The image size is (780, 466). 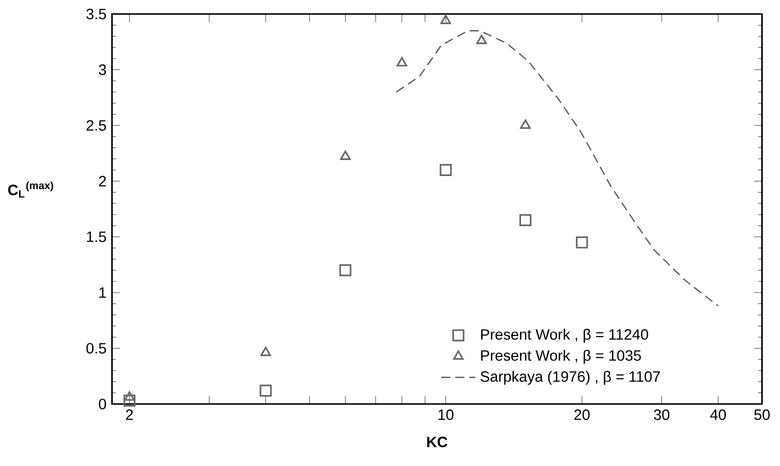 What do you see at coordinates (96, 348) in the screenshot?
I see `y-tick-label: 0.5` at bounding box center [96, 348].